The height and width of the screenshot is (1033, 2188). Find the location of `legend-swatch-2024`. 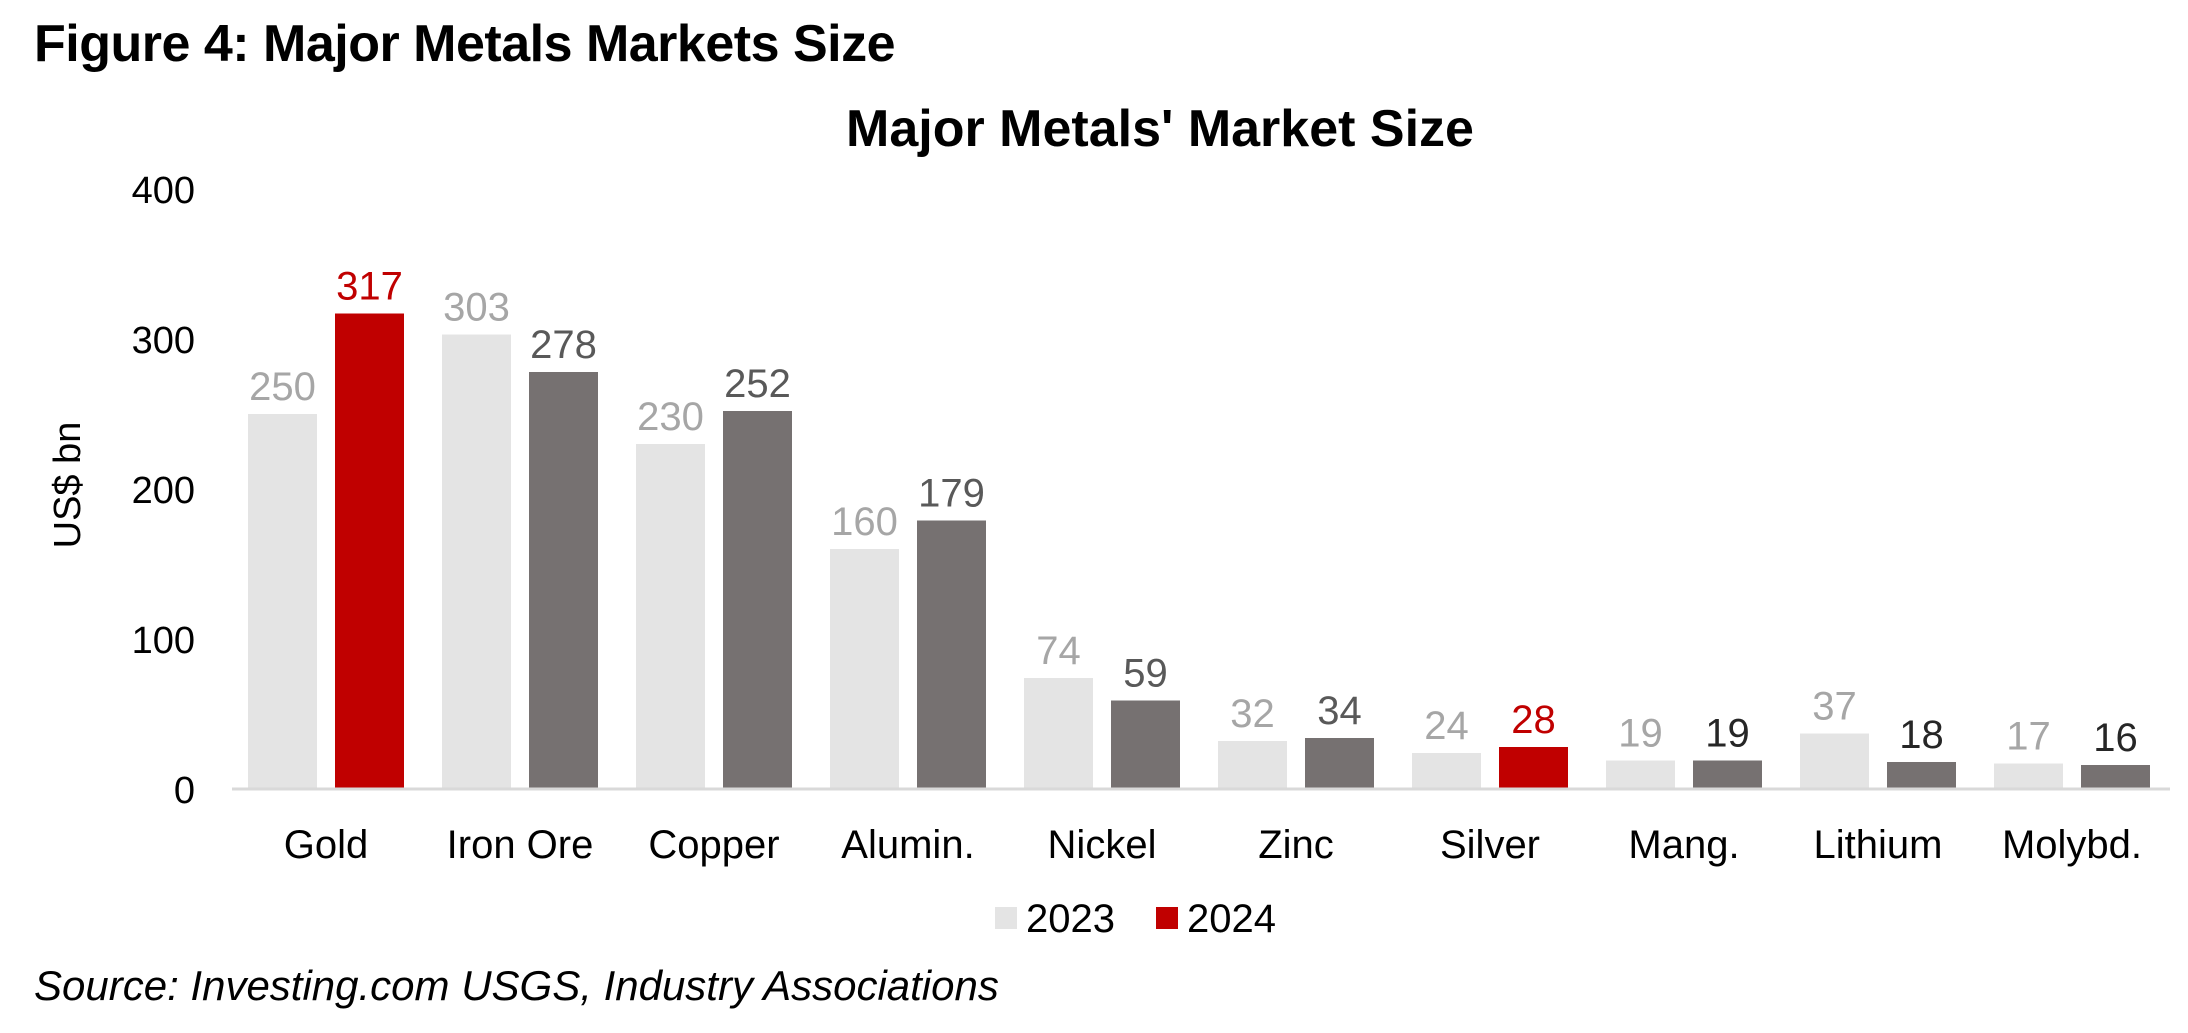

legend-swatch-2024 is located at coordinates (1167, 918).